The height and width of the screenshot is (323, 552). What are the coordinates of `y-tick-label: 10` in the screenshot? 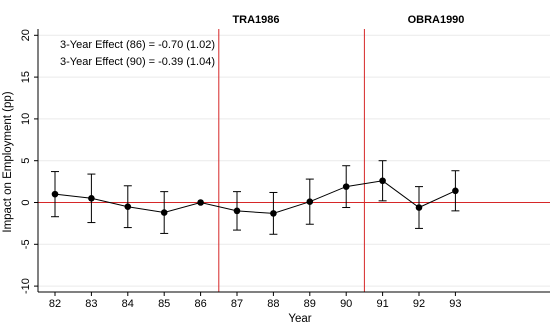 It's located at (26, 119).